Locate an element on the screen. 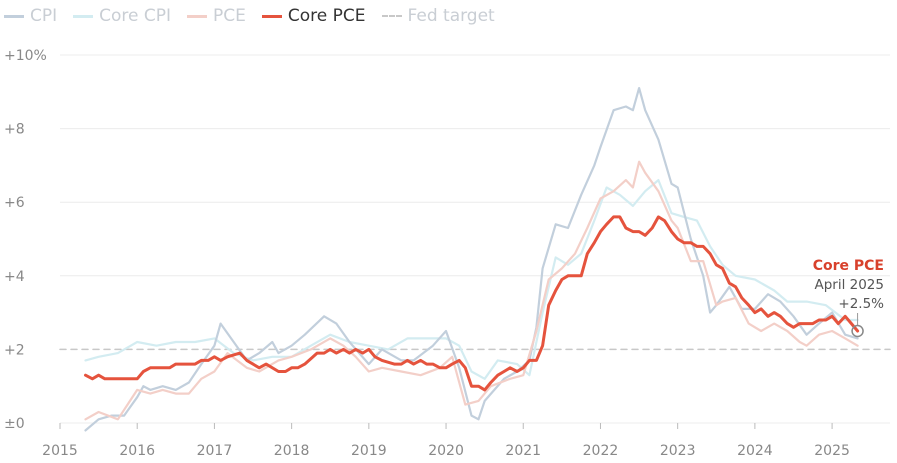 The height and width of the screenshot is (463, 897). x-tick-label: 2024 is located at coordinates (755, 451).